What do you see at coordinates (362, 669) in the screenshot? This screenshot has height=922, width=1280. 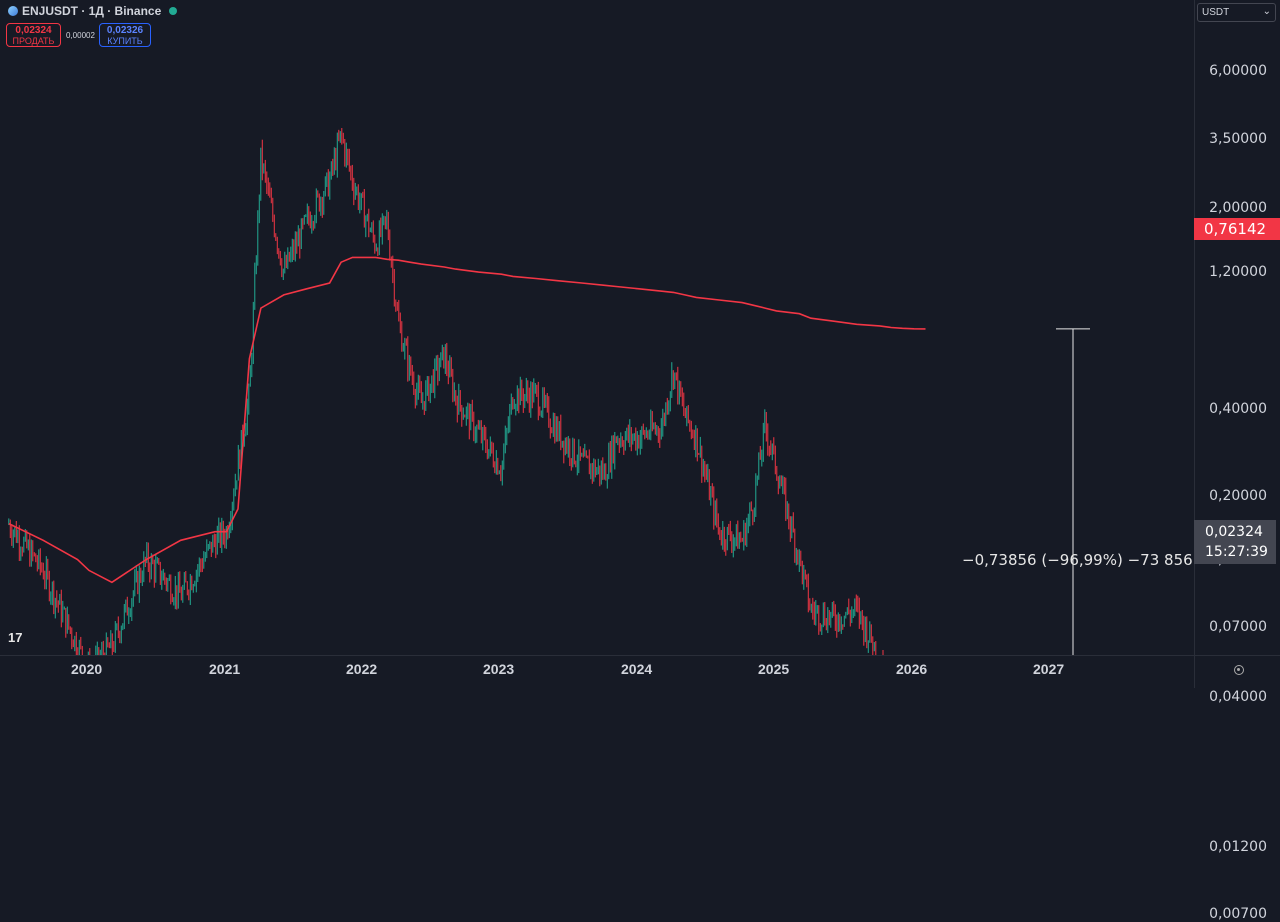 I see `time-tick-label: 2022` at bounding box center [362, 669].